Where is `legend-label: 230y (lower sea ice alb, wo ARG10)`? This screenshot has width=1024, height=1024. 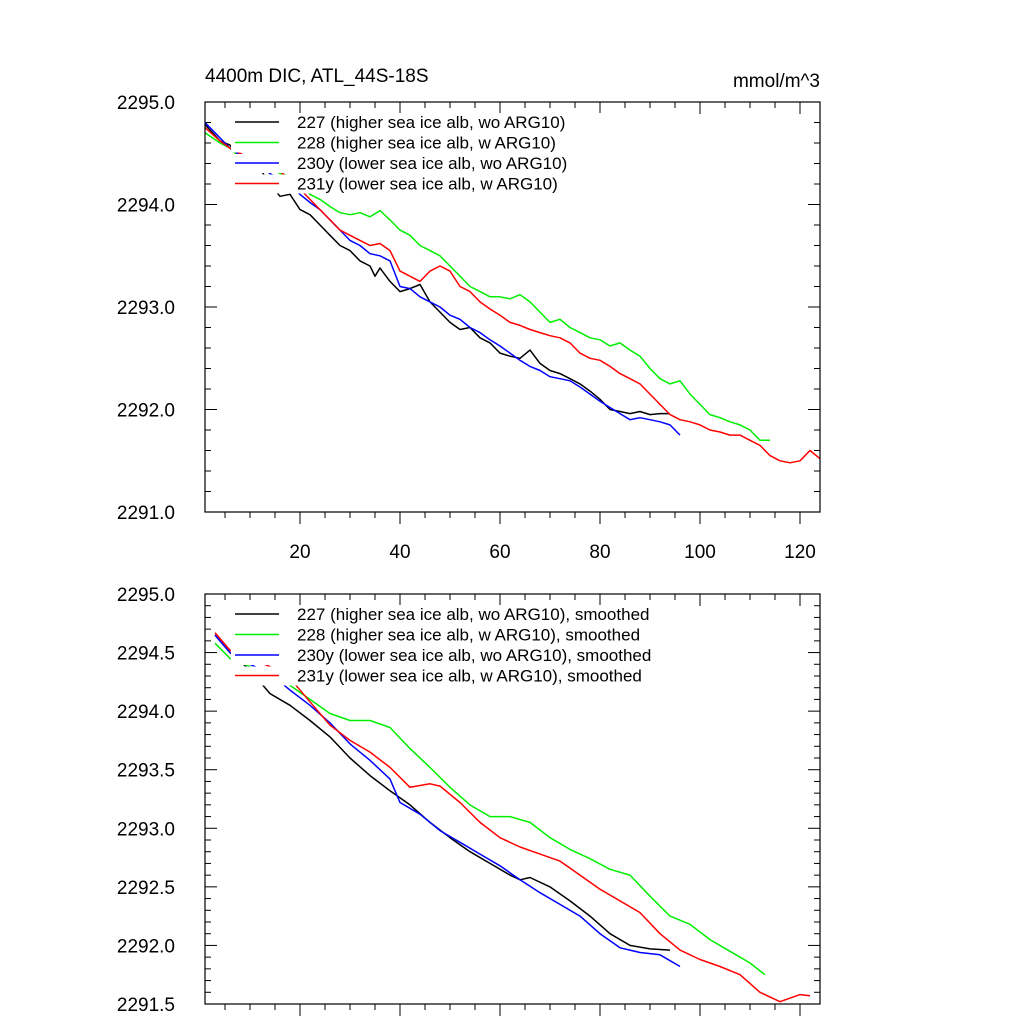 legend-label: 230y (lower sea ice alb, wo ARG10) is located at coordinates (432, 163).